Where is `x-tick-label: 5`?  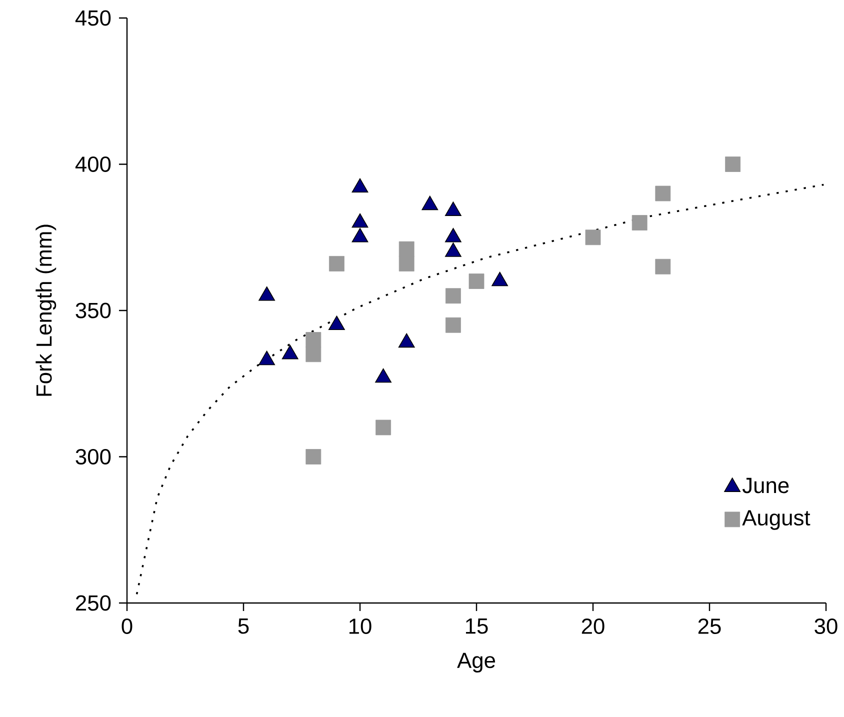 x-tick-label: 5 is located at coordinates (243, 626).